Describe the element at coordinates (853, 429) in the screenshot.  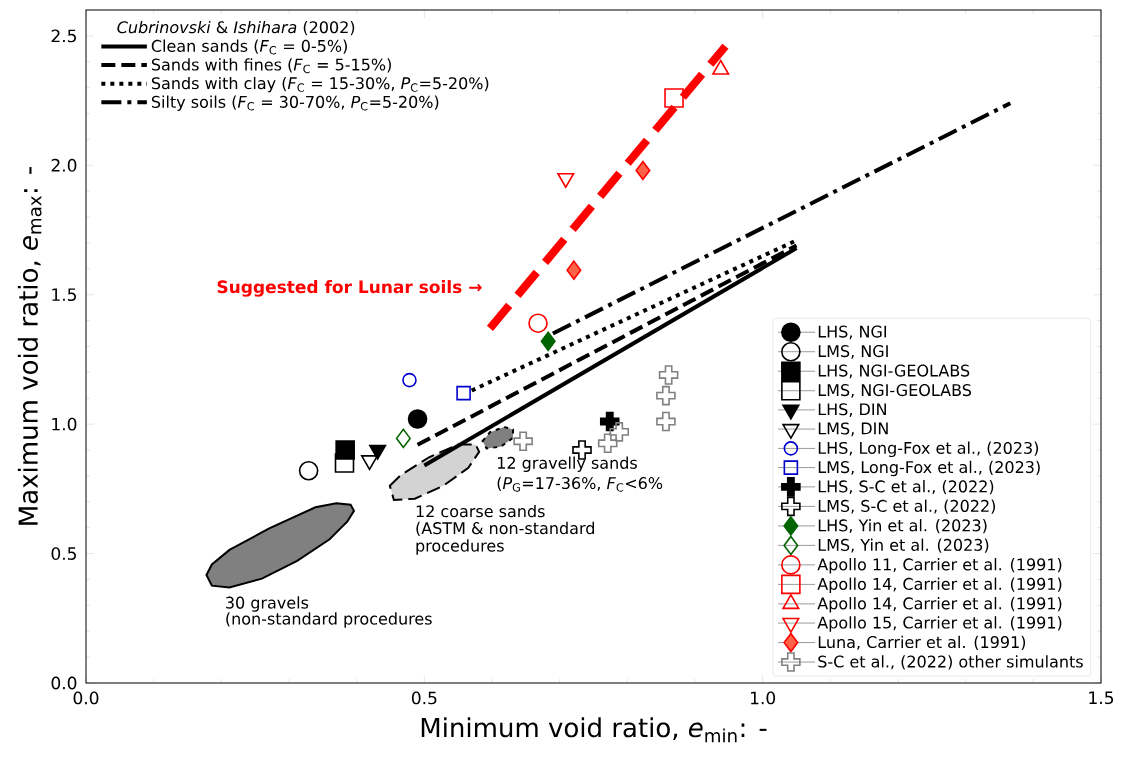
I see `legend-label: LMS, DIN` at that location.